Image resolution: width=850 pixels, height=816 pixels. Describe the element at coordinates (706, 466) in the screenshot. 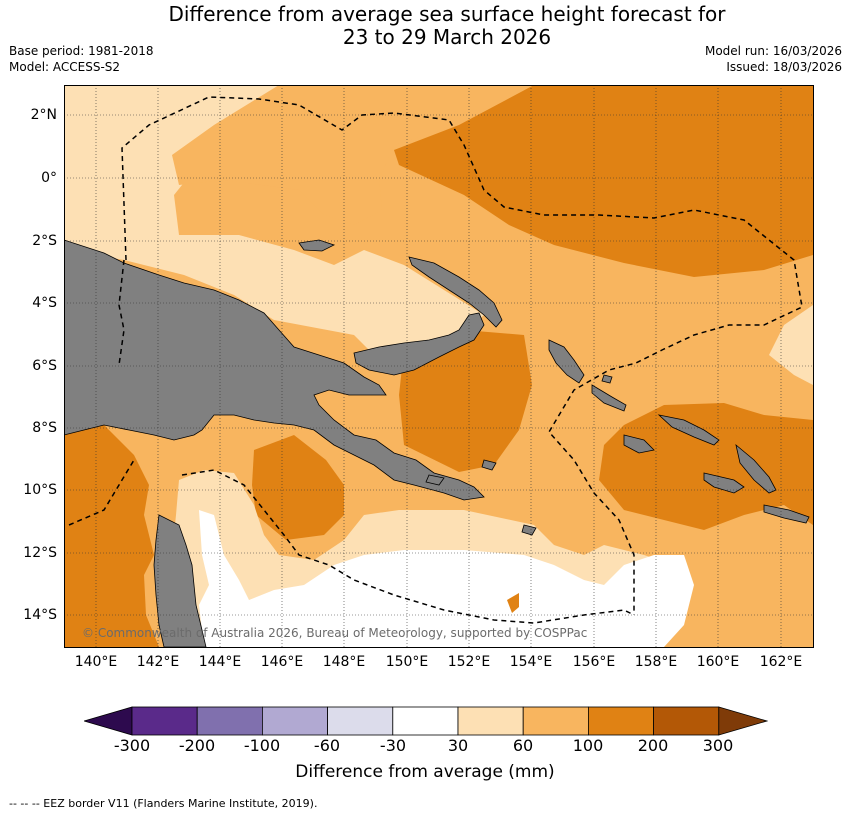

I see `band-100-200-southeast` at that location.